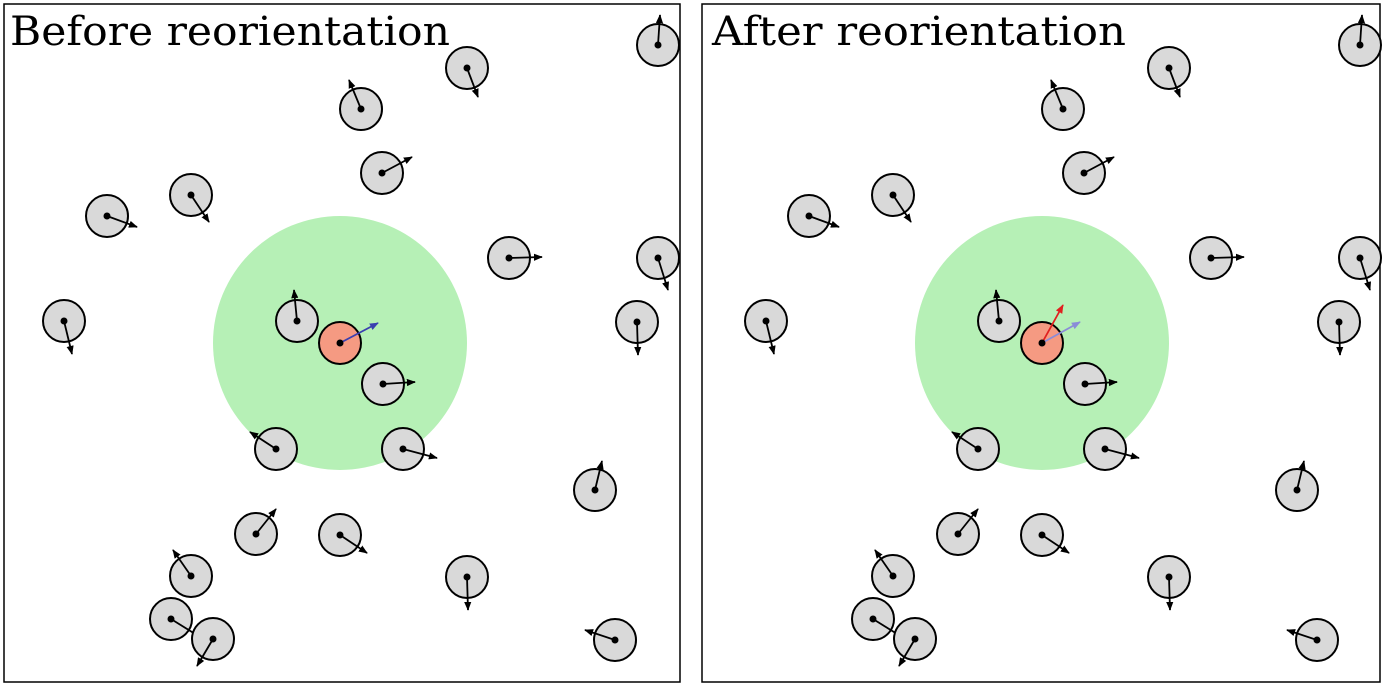  I want to click on panel-title: Before reorientation, so click(230, 32).